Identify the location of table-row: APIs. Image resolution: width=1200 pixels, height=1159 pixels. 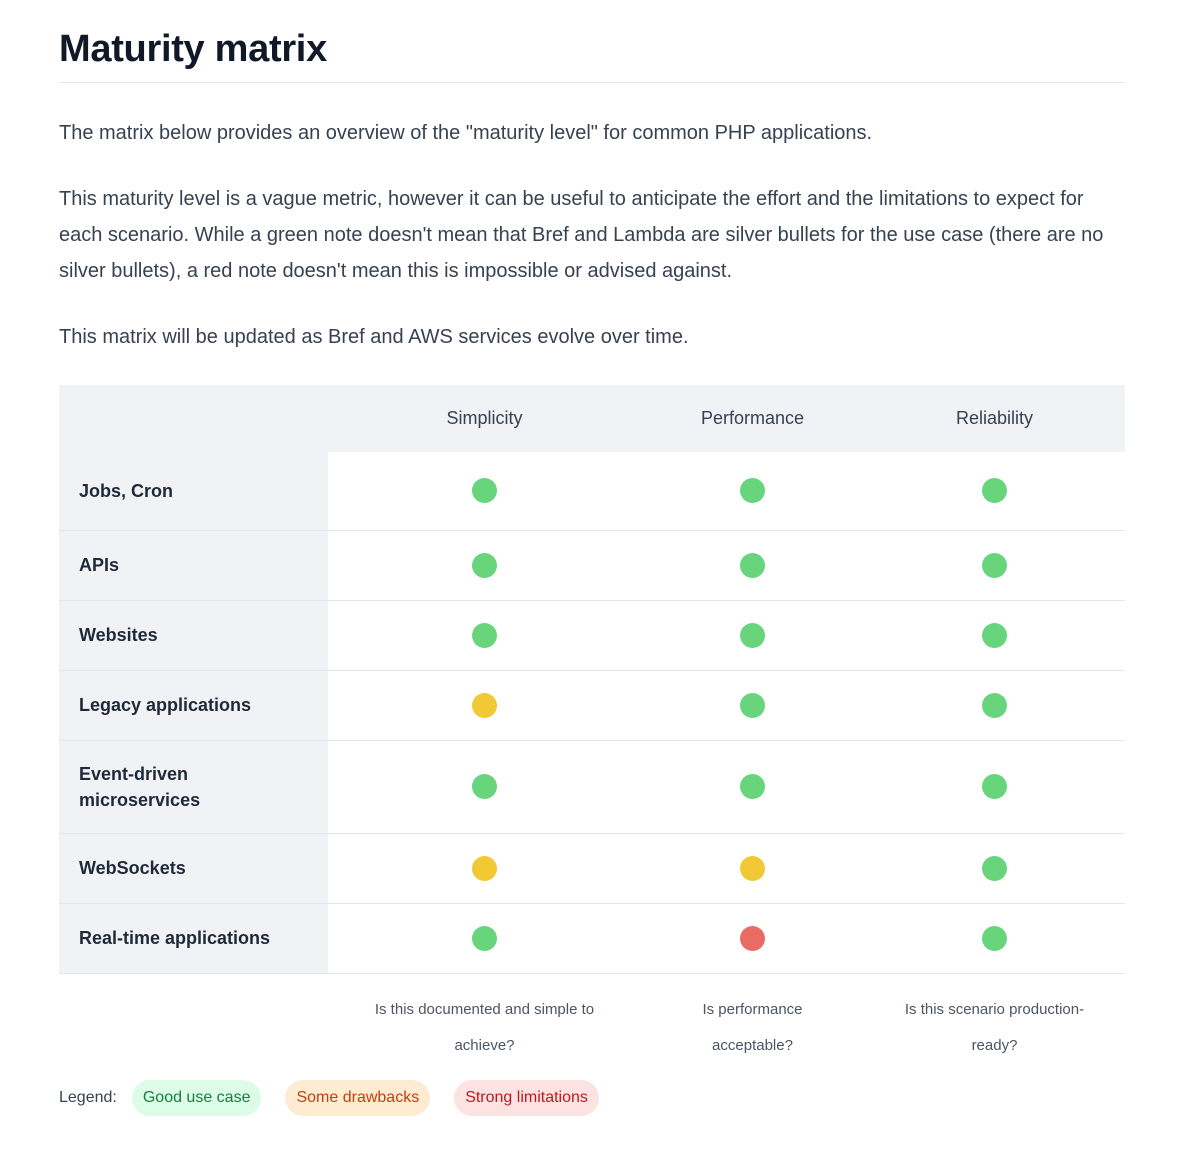
(592, 565).